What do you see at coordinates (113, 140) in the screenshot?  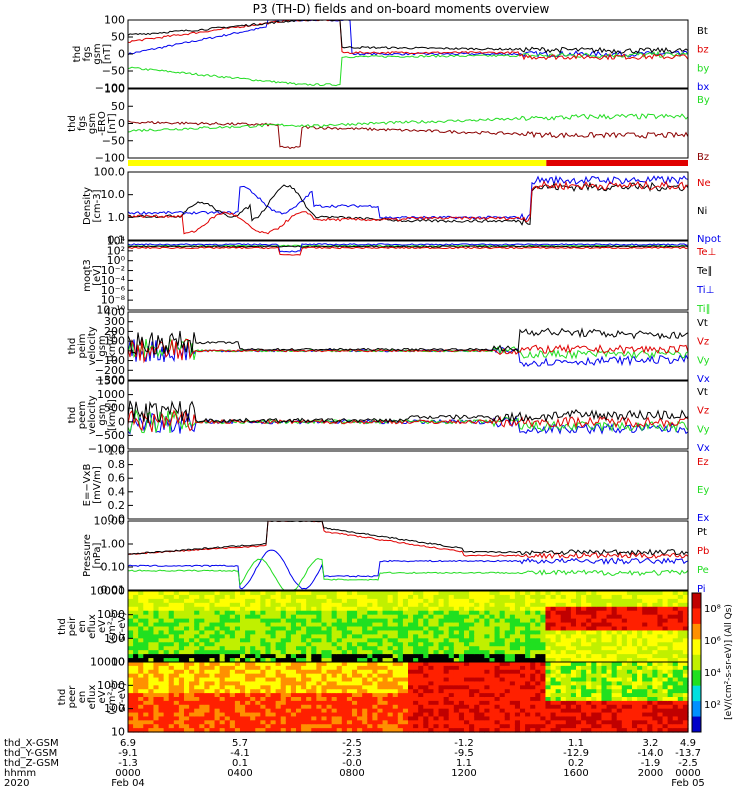 I see `y-tick-label: −50` at bounding box center [113, 140].